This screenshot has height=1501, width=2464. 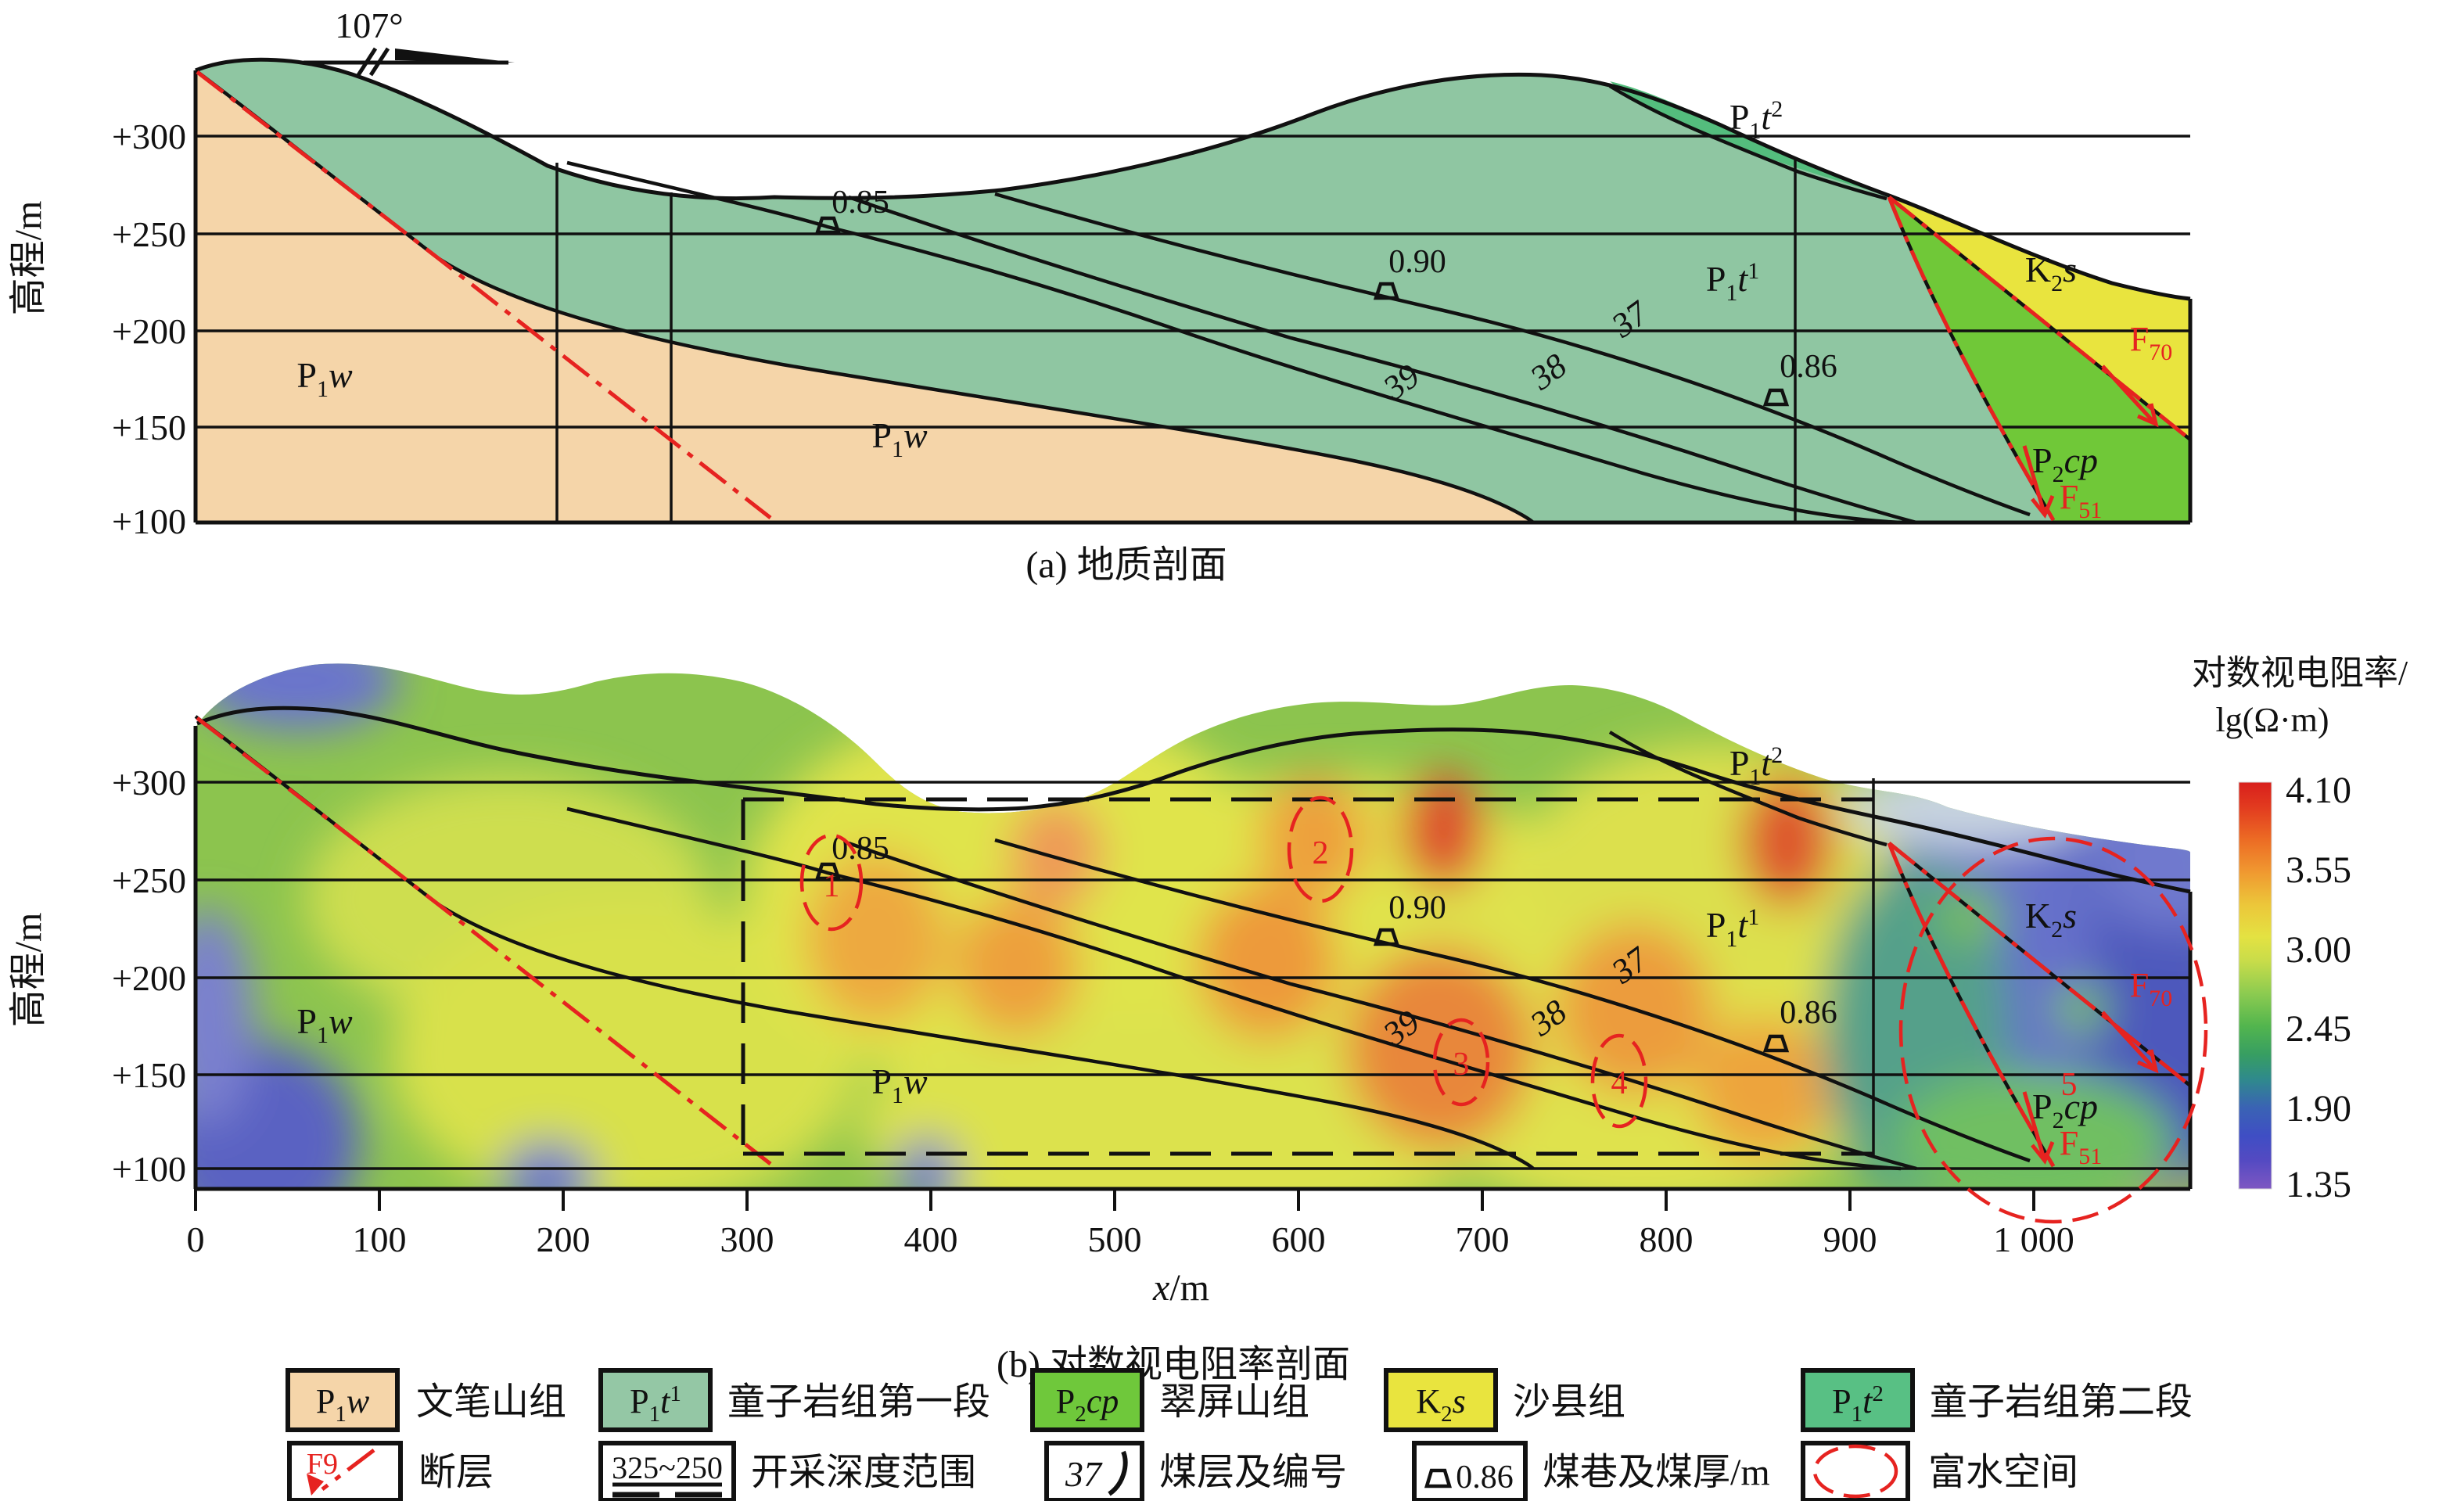 I want to click on f70-label: F70, so click(x=2151, y=342).